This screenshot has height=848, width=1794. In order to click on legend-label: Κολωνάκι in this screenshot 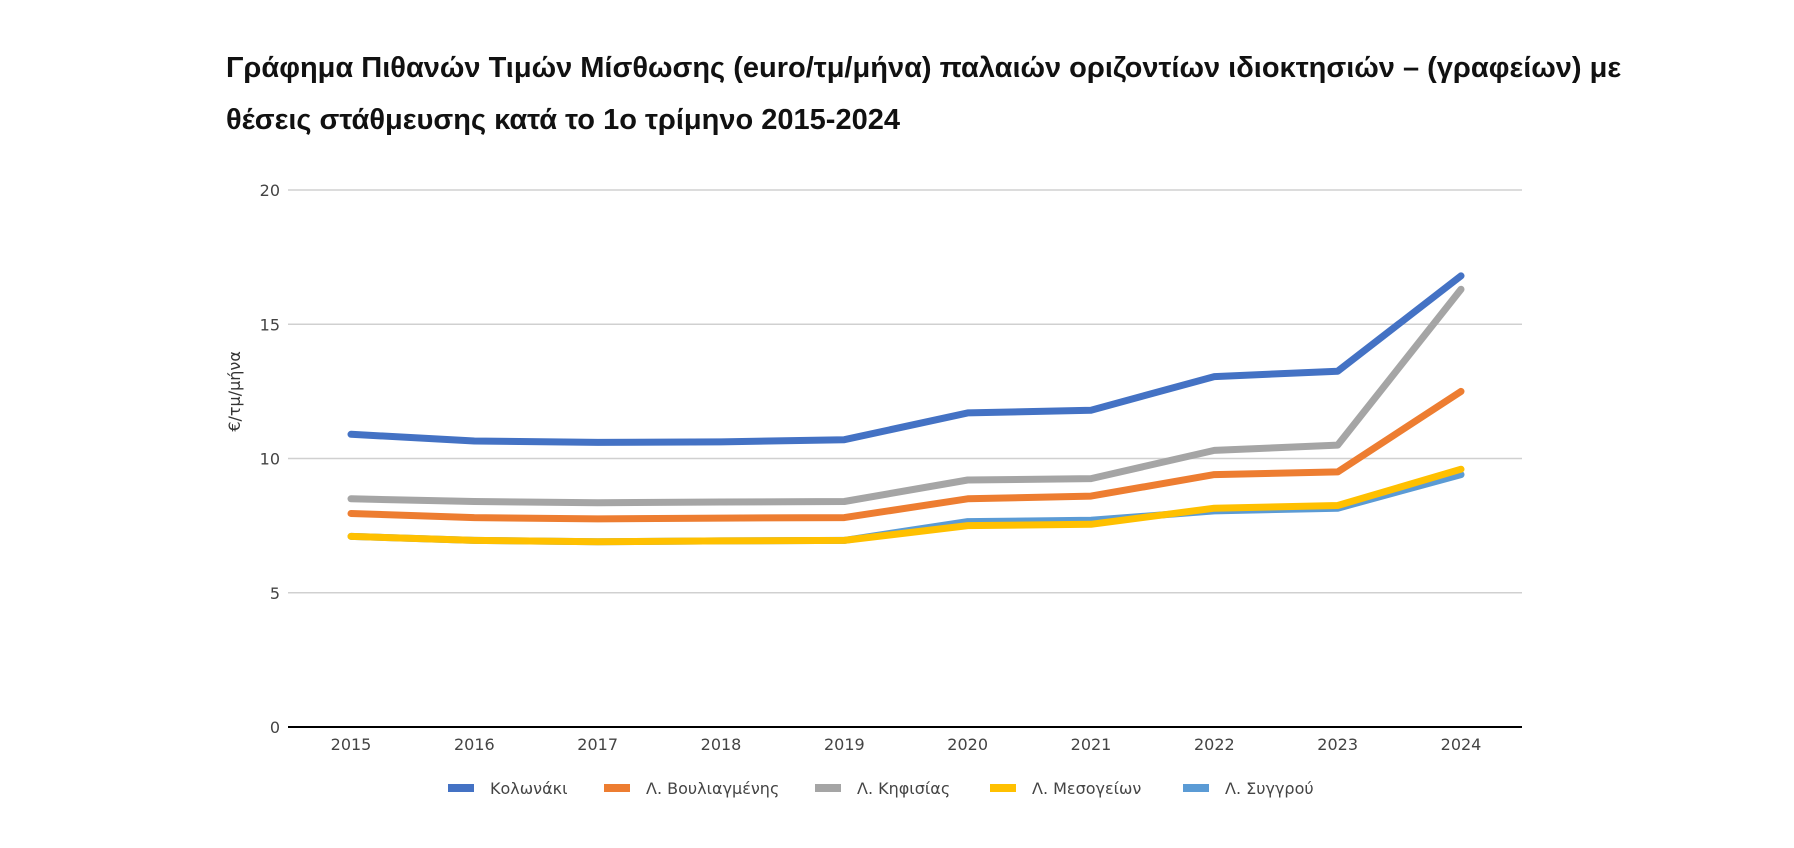, I will do `click(528, 788)`.